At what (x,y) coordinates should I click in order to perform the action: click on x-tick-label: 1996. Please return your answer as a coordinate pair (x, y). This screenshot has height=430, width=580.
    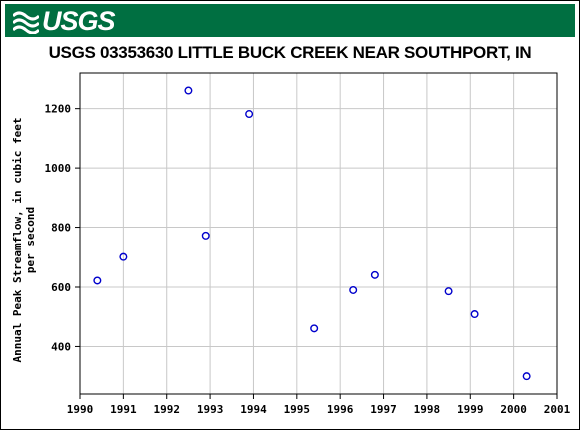
    Looking at the image, I should click on (340, 409).